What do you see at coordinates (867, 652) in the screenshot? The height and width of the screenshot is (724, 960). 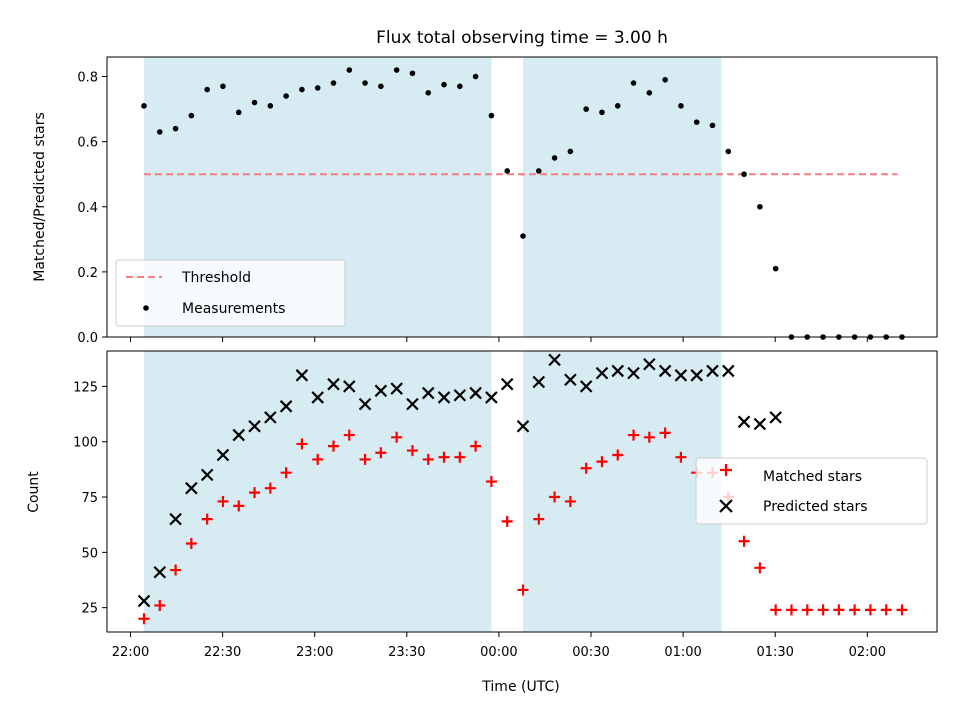 I see `x-tick-label: 02:00` at bounding box center [867, 652].